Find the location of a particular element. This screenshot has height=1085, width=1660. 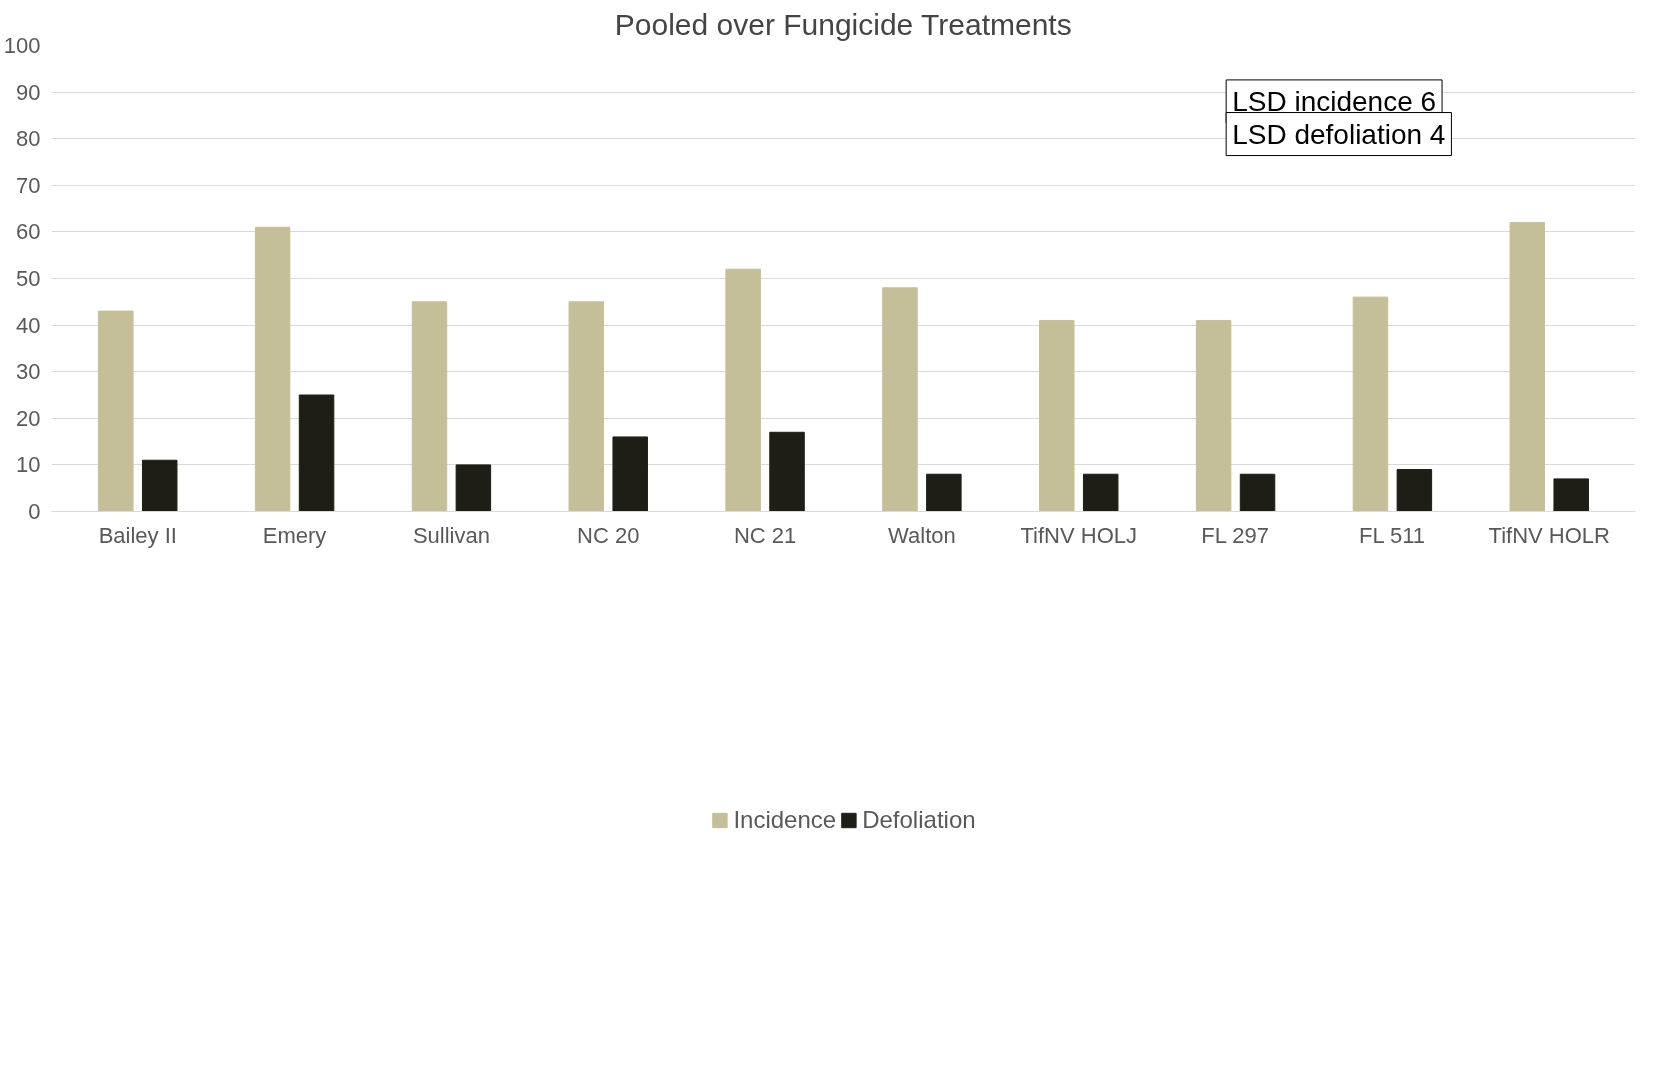

y-tick-label: 90 is located at coordinates (28, 92).